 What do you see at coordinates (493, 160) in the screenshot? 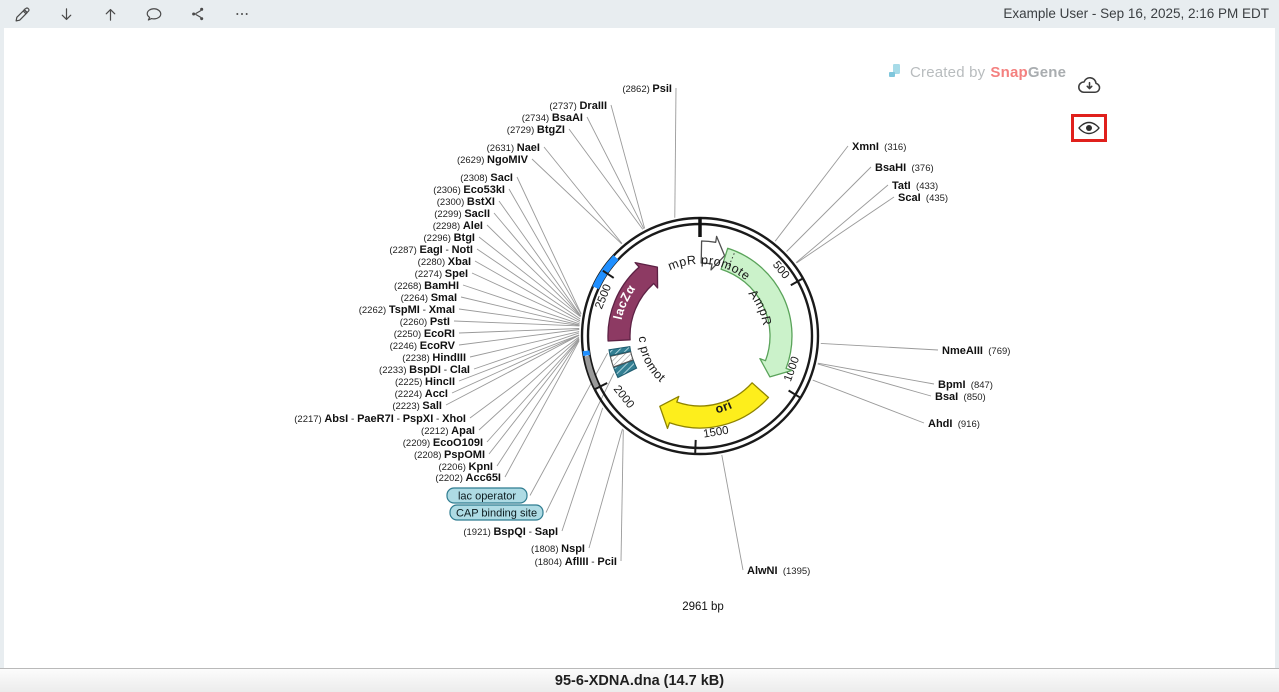
I see `svg-text: (2629) NgoMIV` at bounding box center [493, 160].